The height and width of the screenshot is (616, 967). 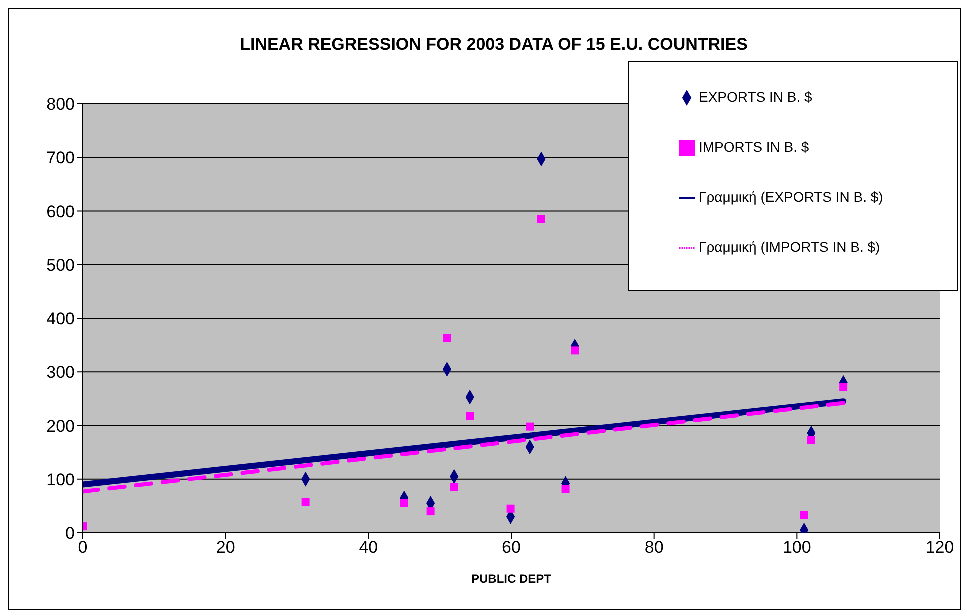 I want to click on legend-label: IMPORTS IN B. $, so click(x=754, y=147).